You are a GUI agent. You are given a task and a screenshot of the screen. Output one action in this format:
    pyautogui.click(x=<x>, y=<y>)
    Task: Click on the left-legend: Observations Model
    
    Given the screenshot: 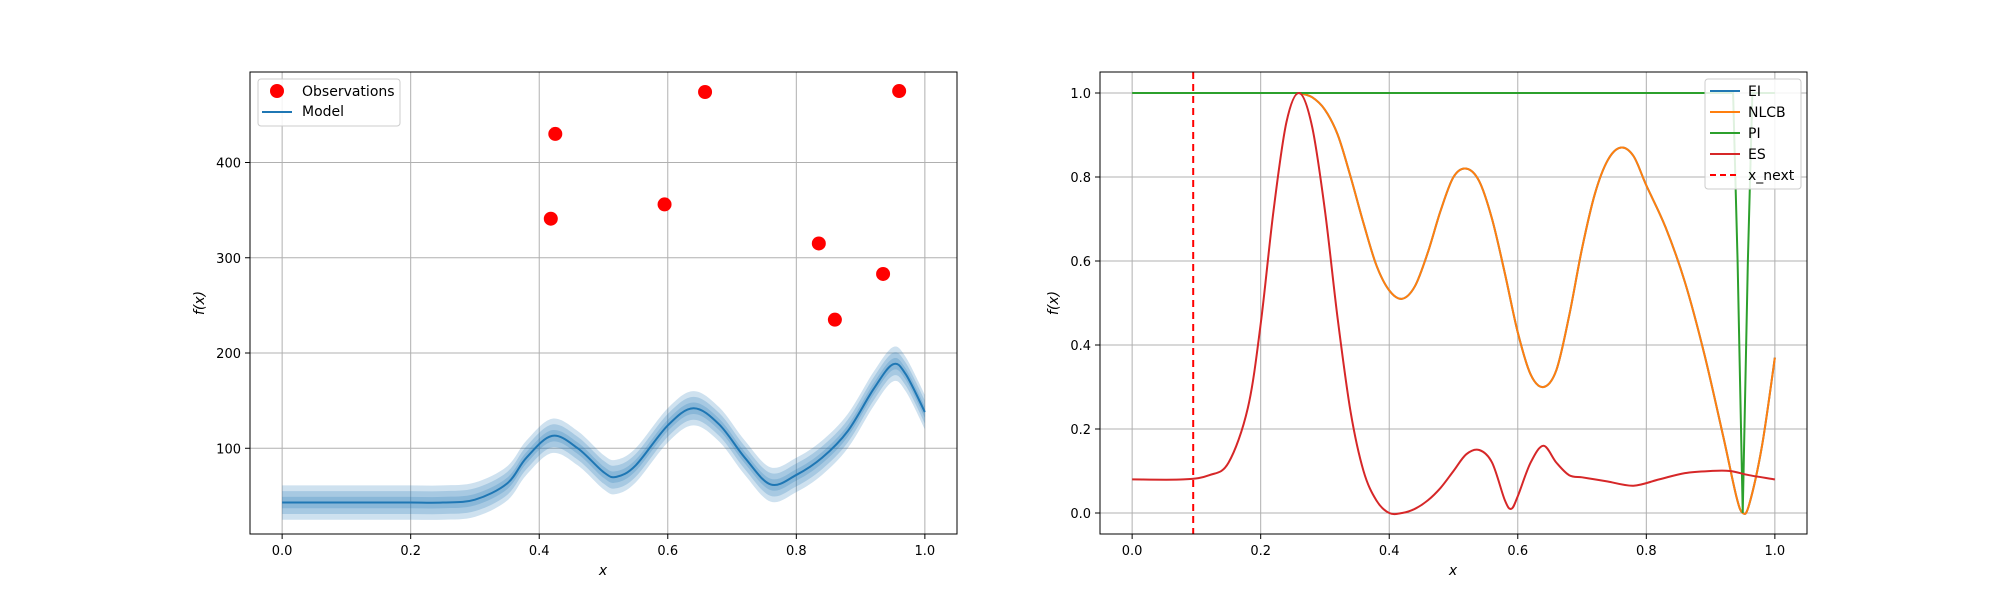 What is the action you would take?
    pyautogui.click(x=329, y=102)
    